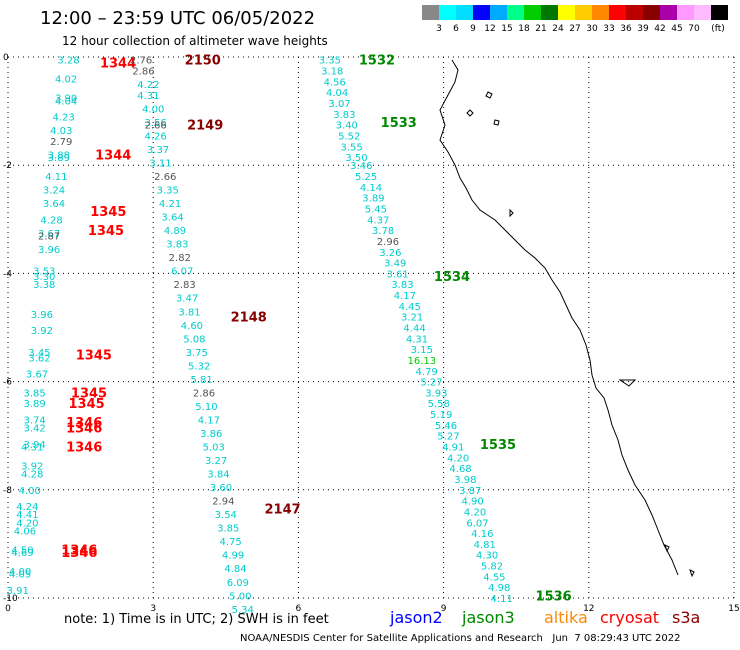  What do you see at coordinates (214, 448) in the screenshot?
I see `wave-height-value: 5.03` at bounding box center [214, 448].